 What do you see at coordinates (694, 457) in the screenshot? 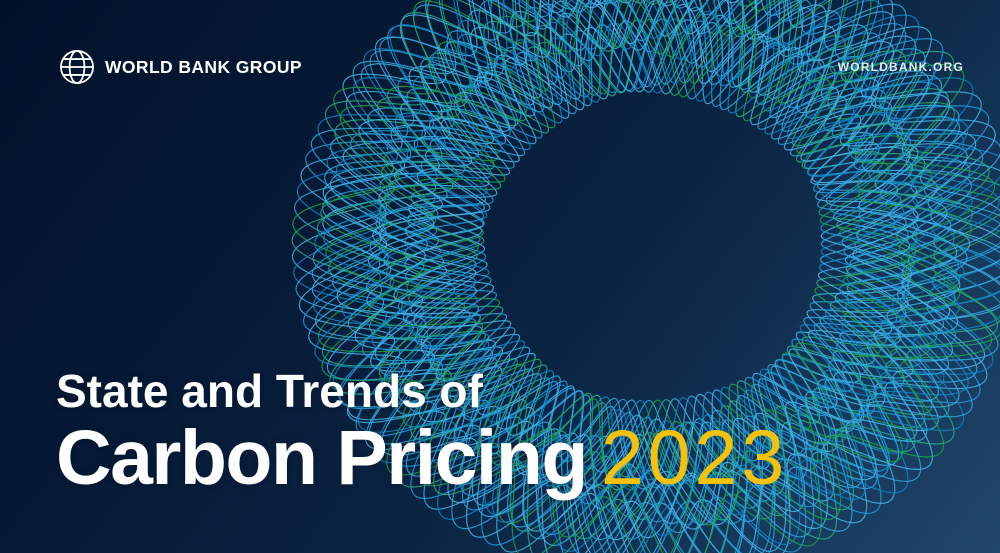
I see `report-year: 2023` at bounding box center [694, 457].